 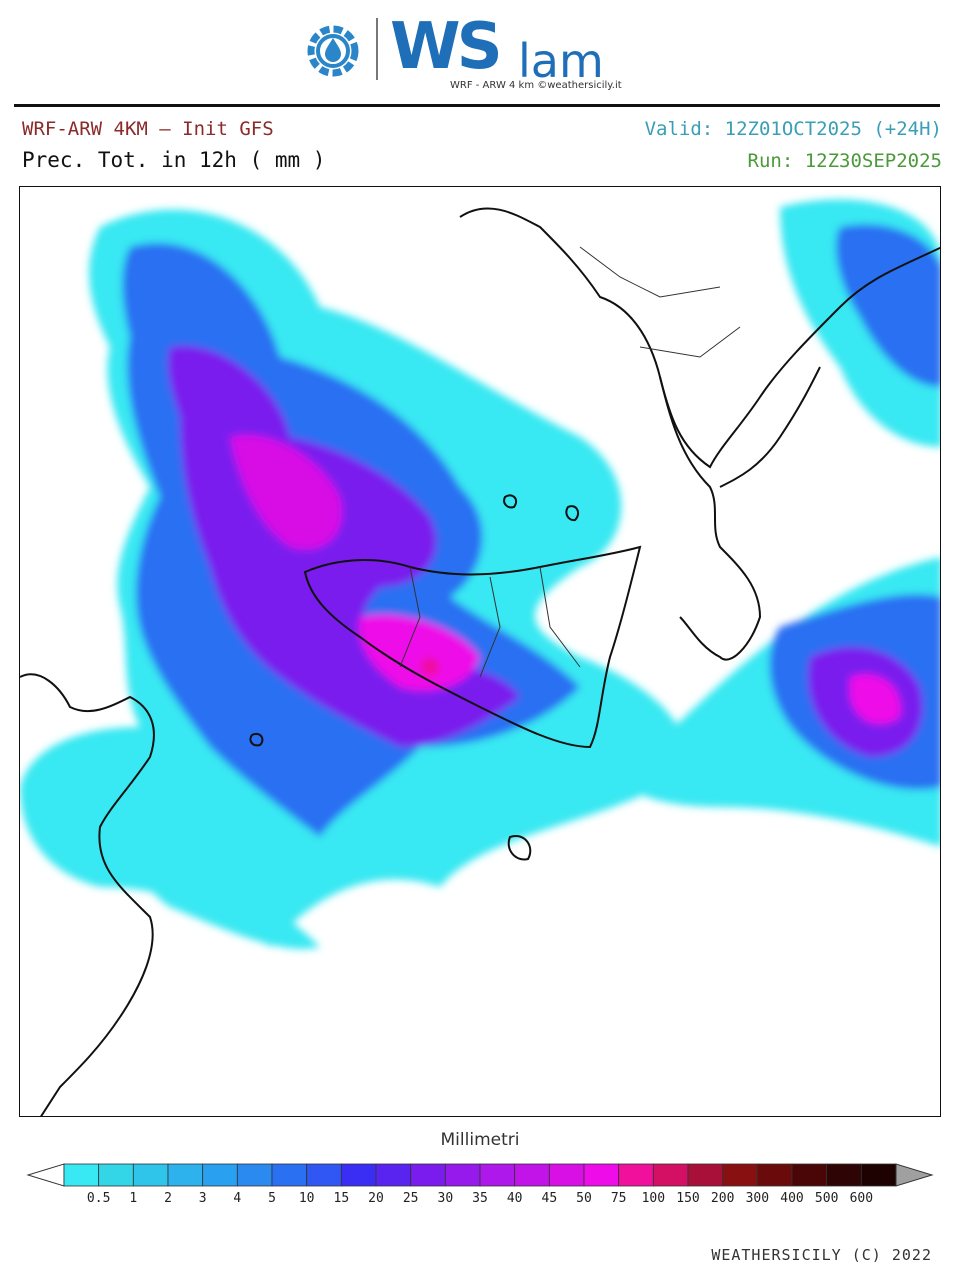 What do you see at coordinates (888, 305) in the screenshot?
I see `precip-band-blue-ne` at bounding box center [888, 305].